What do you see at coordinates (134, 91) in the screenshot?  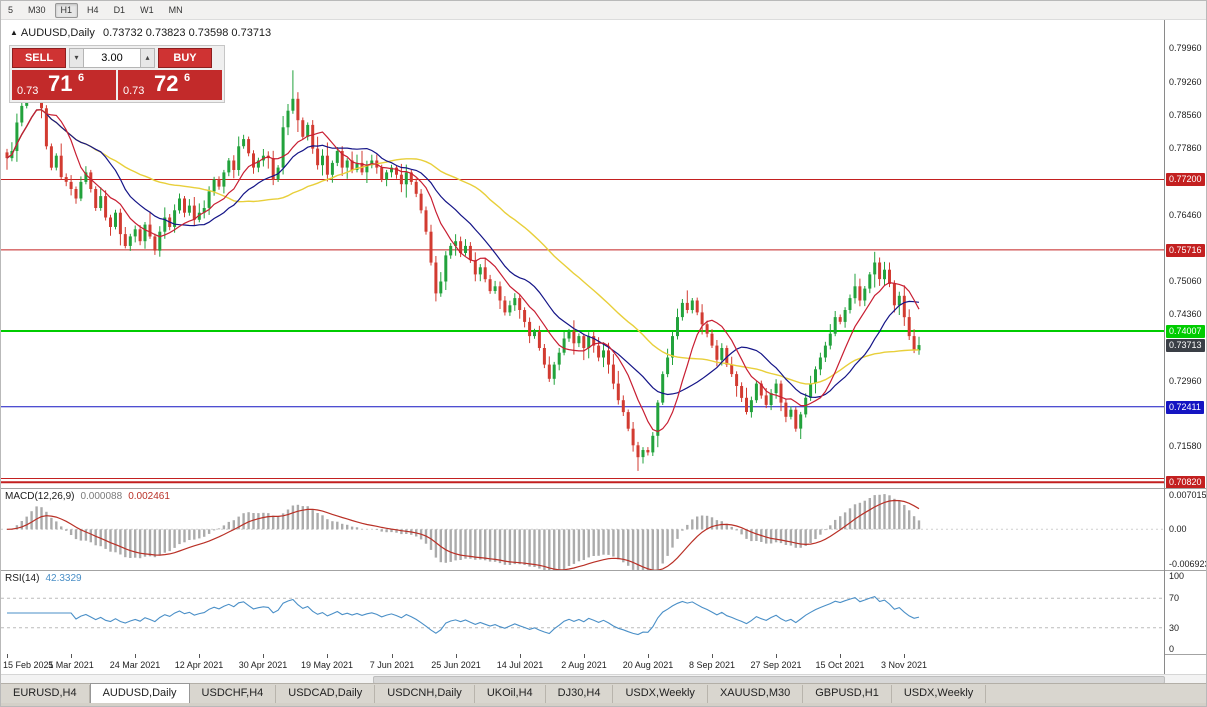 I see `buy-price-prefix: 0.73` at bounding box center [134, 91].